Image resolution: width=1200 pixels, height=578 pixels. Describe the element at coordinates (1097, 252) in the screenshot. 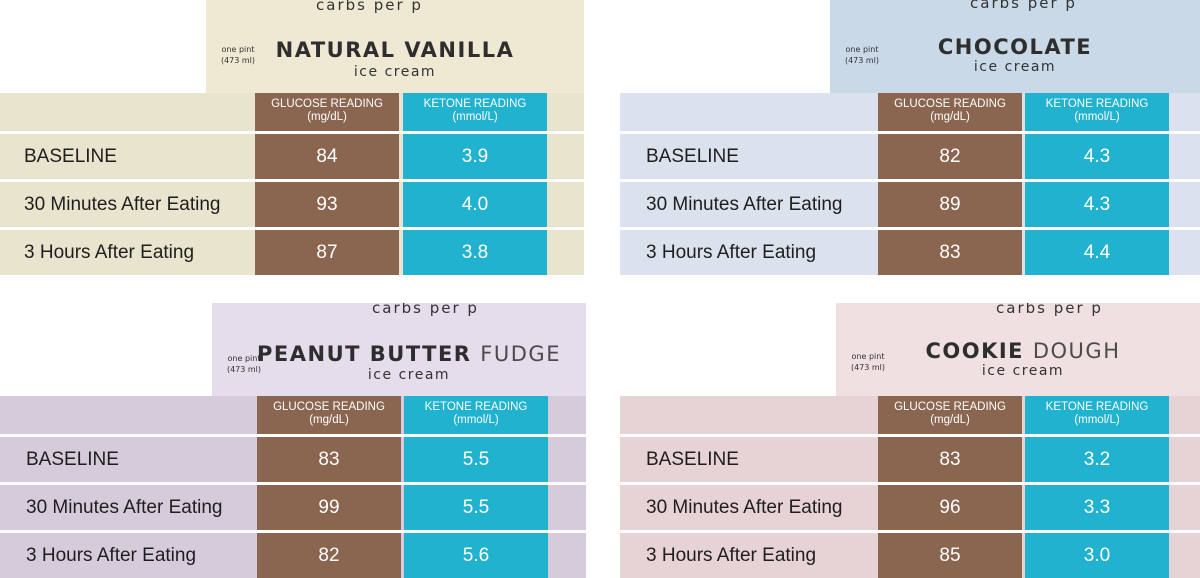

I see `ketone-cell: 4.4` at that location.